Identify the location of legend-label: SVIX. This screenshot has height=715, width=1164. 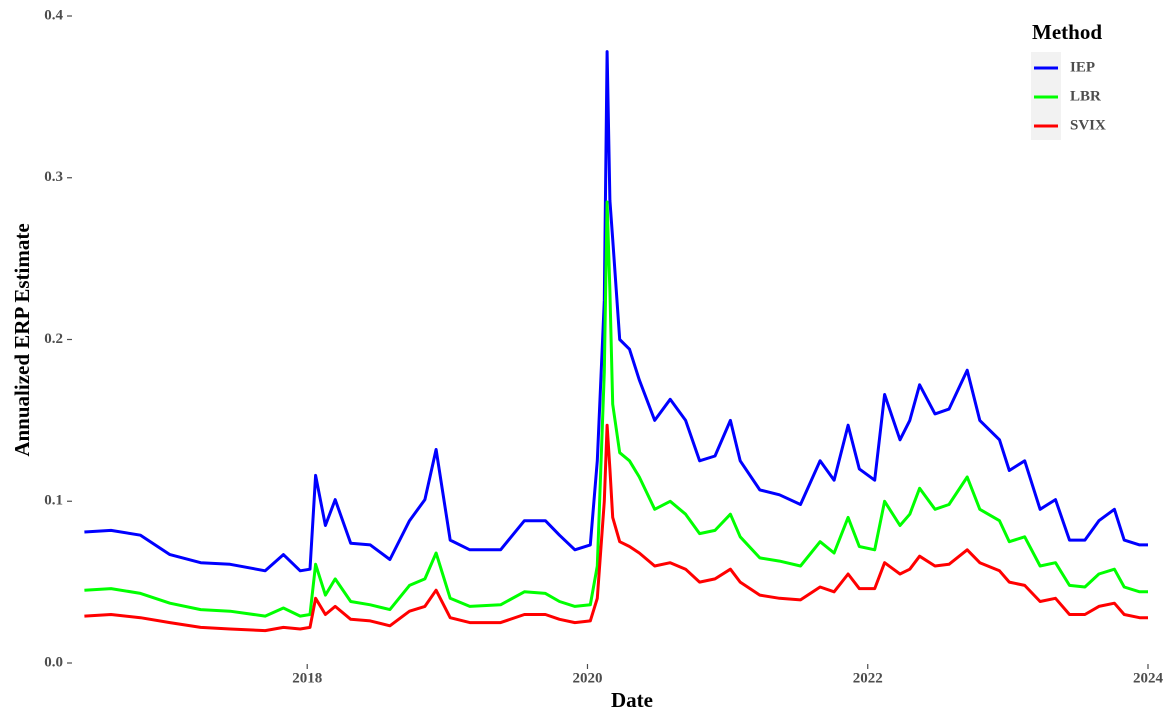
(1088, 125).